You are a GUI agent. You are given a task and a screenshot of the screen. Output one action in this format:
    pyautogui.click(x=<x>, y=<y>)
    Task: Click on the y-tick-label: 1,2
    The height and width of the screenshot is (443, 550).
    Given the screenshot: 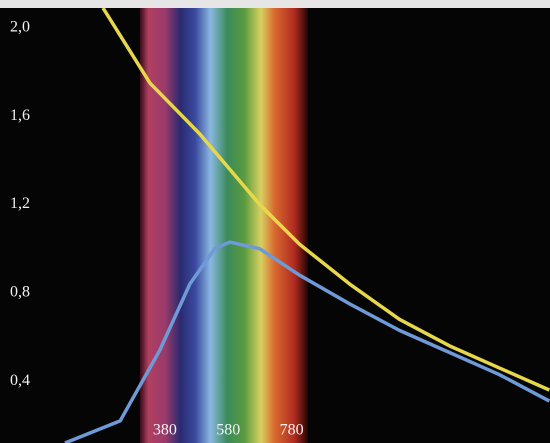 What is the action you would take?
    pyautogui.click(x=20, y=203)
    